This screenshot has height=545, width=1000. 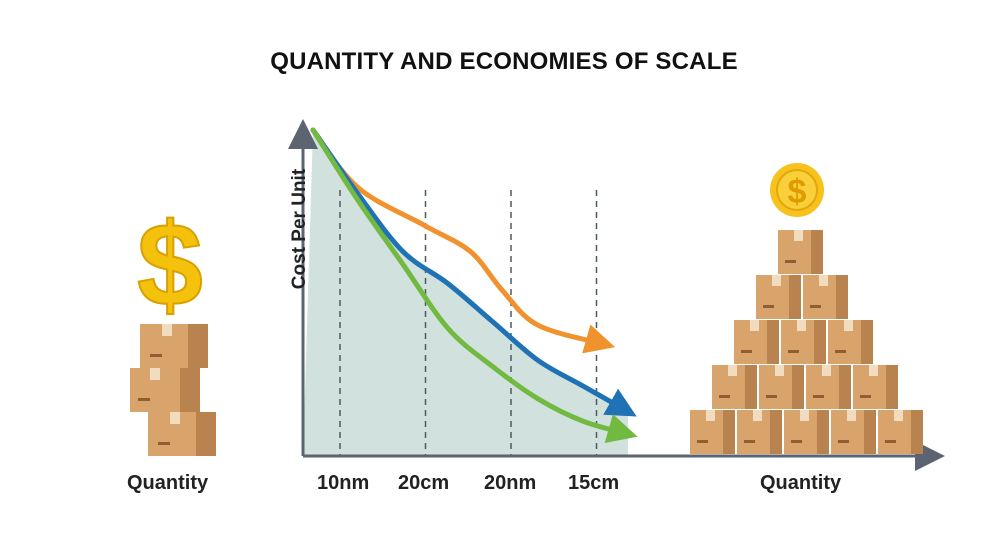 I want to click on right-illustration: $, so click(x=806, y=308).